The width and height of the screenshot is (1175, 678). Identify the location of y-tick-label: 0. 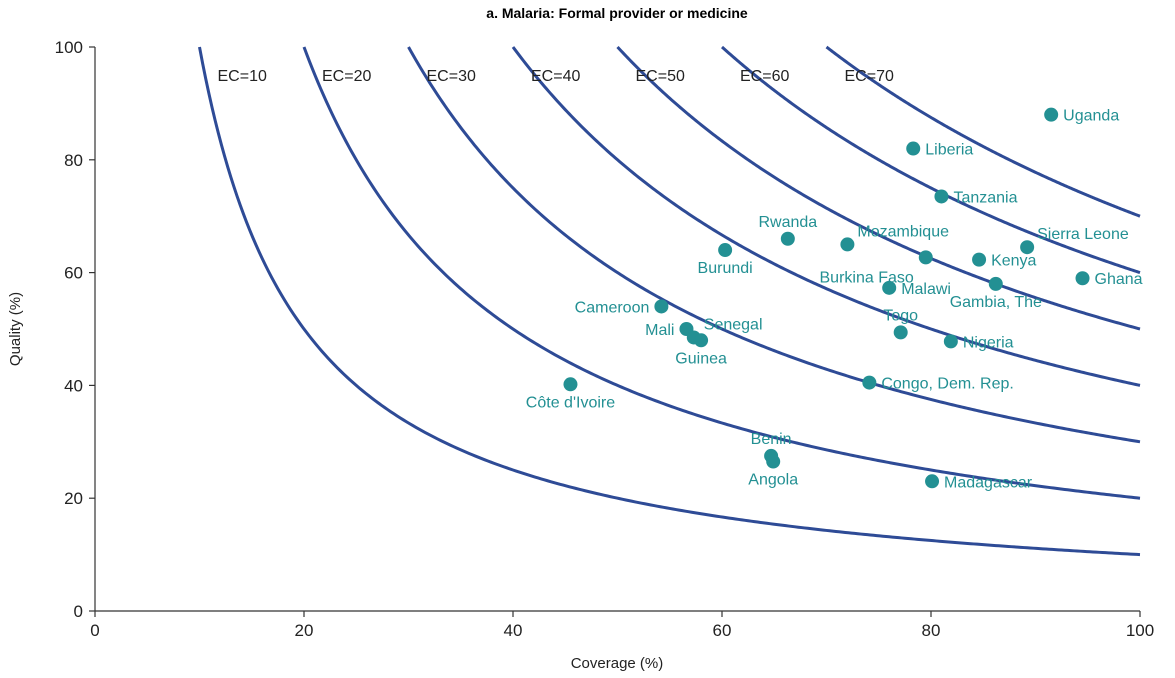
(78, 611).